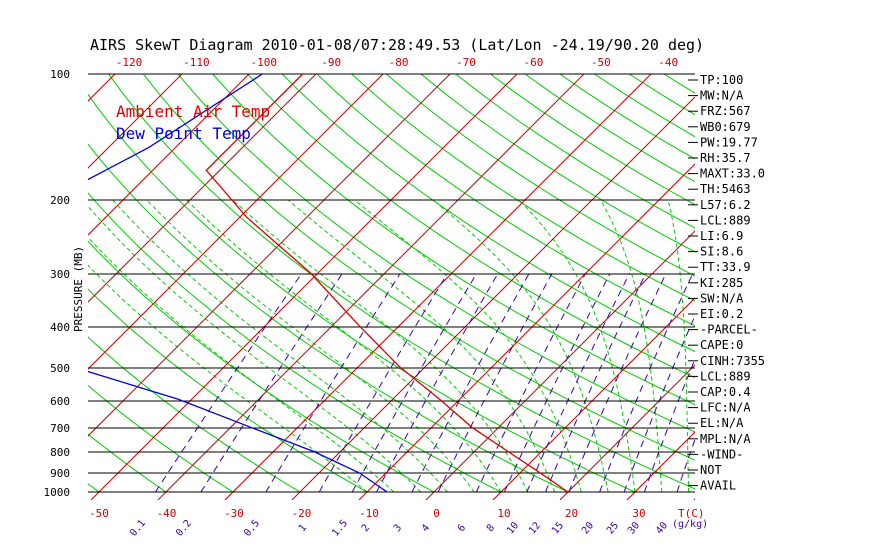 The height and width of the screenshot is (560, 870). What do you see at coordinates (668, 62) in the screenshot?
I see `temp-tick-top: -40` at bounding box center [668, 62].